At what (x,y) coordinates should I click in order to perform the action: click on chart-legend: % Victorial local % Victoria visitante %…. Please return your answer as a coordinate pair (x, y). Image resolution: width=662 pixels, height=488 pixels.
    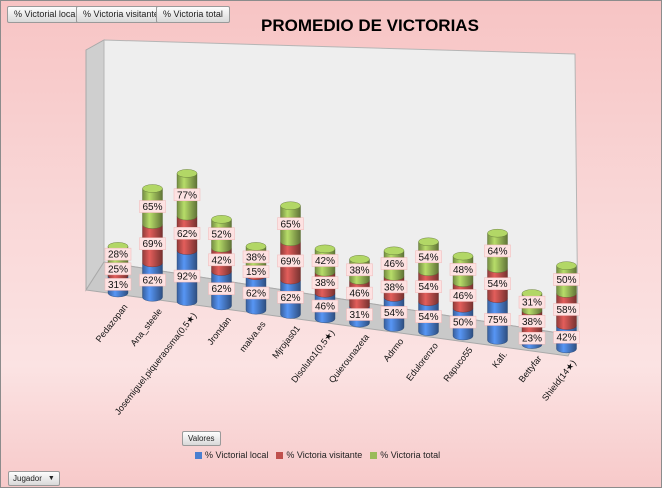
    Looking at the image, I should click on (317, 455).